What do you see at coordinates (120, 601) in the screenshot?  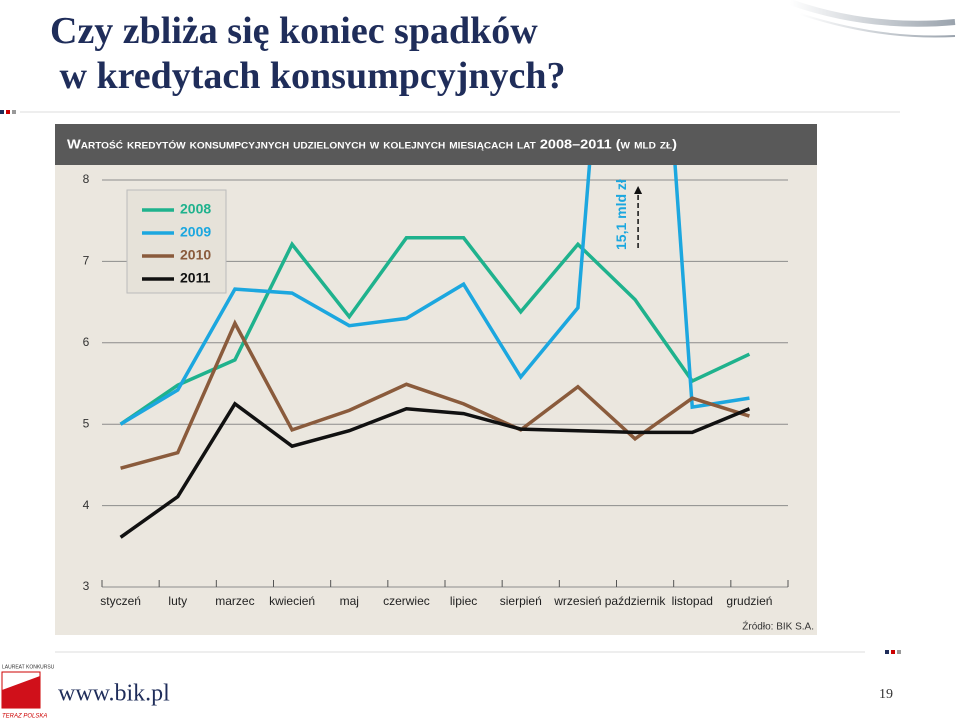 I see `x-tick-label: styczeń` at bounding box center [120, 601].